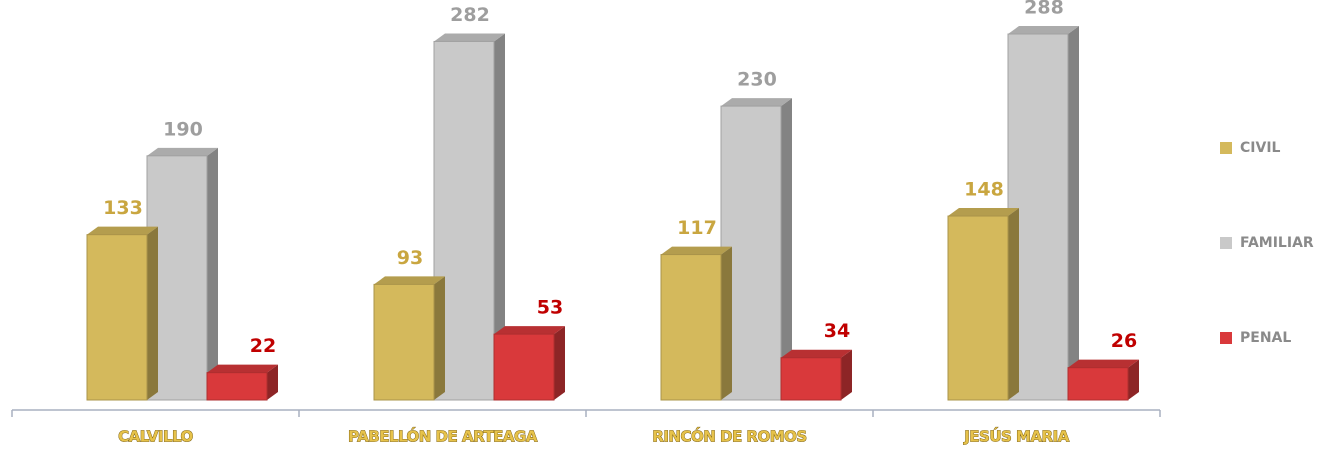  What do you see at coordinates (1124, 341) in the screenshot?
I see `data-label: 26` at bounding box center [1124, 341].